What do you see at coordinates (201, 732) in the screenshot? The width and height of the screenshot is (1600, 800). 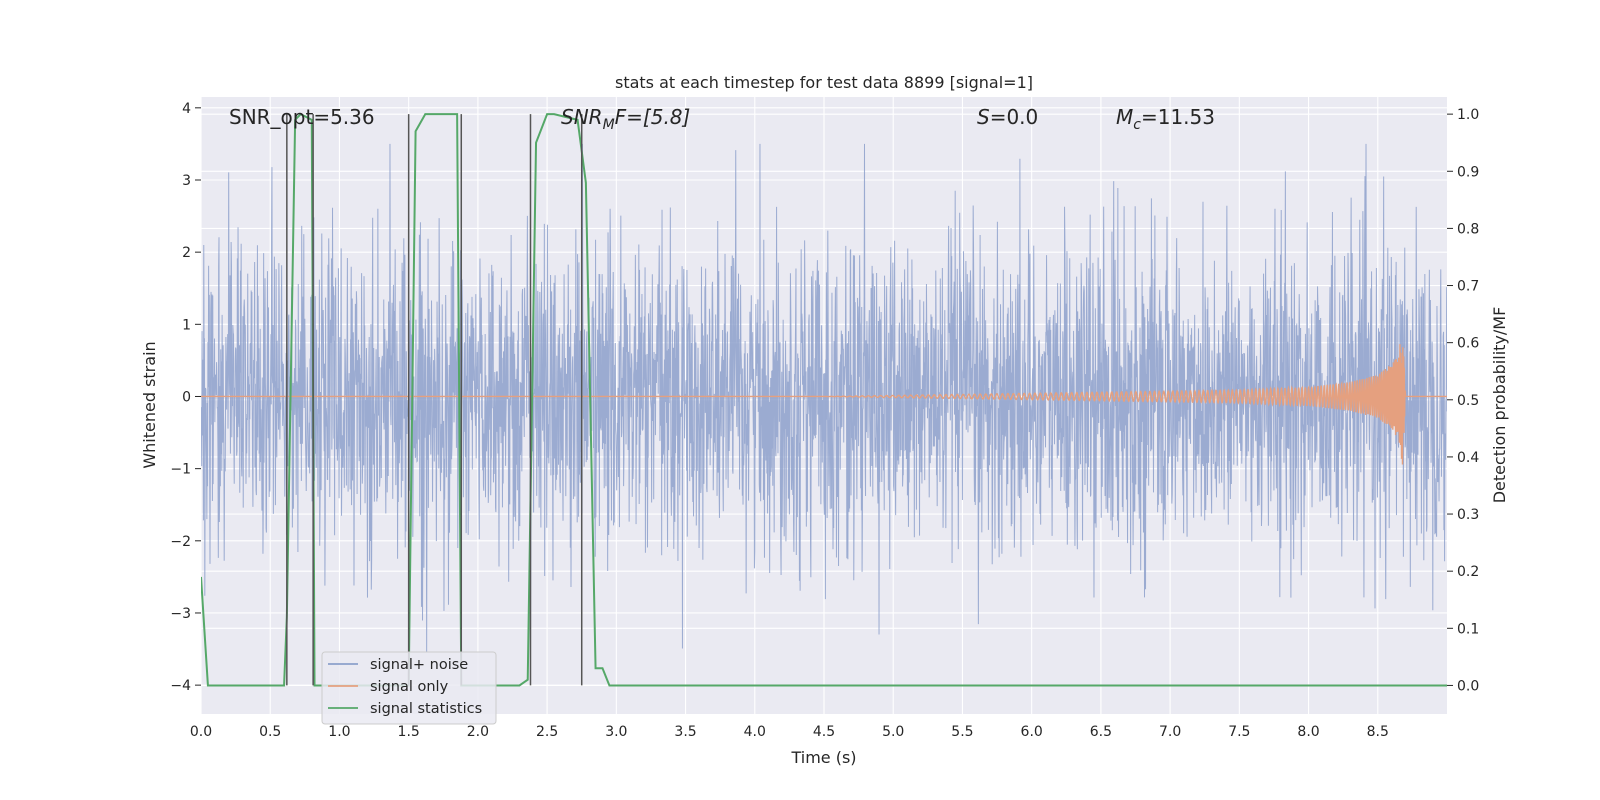 I see `x-tick-label: 0.0` at bounding box center [201, 732].